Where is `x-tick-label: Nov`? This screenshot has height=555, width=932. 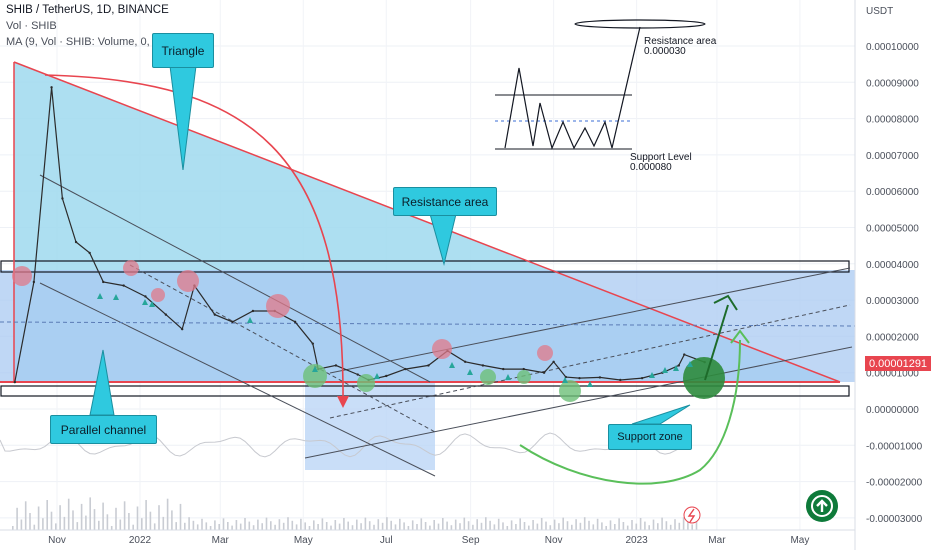 x-tick-label: Nov is located at coordinates (57, 540).